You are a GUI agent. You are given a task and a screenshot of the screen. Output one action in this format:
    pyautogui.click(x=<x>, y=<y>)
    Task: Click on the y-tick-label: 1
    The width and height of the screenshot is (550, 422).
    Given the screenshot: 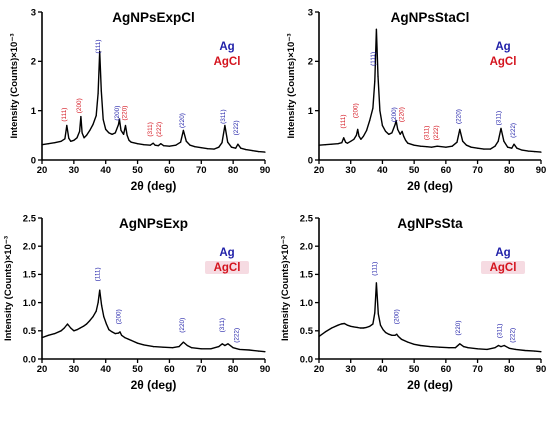 What is the action you would take?
    pyautogui.click(x=311, y=111)
    